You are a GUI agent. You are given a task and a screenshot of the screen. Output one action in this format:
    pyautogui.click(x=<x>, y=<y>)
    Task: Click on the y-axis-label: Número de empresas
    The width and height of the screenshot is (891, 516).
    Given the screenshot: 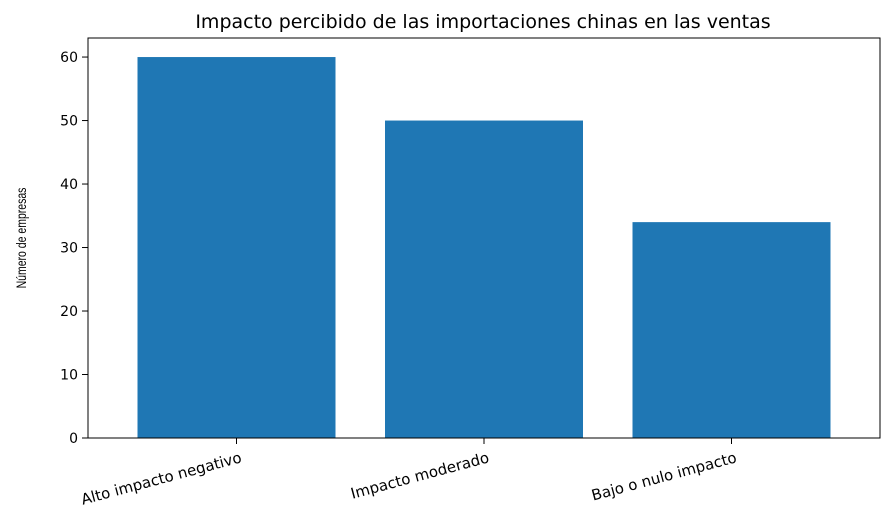 What is the action you would take?
    pyautogui.click(x=22, y=238)
    